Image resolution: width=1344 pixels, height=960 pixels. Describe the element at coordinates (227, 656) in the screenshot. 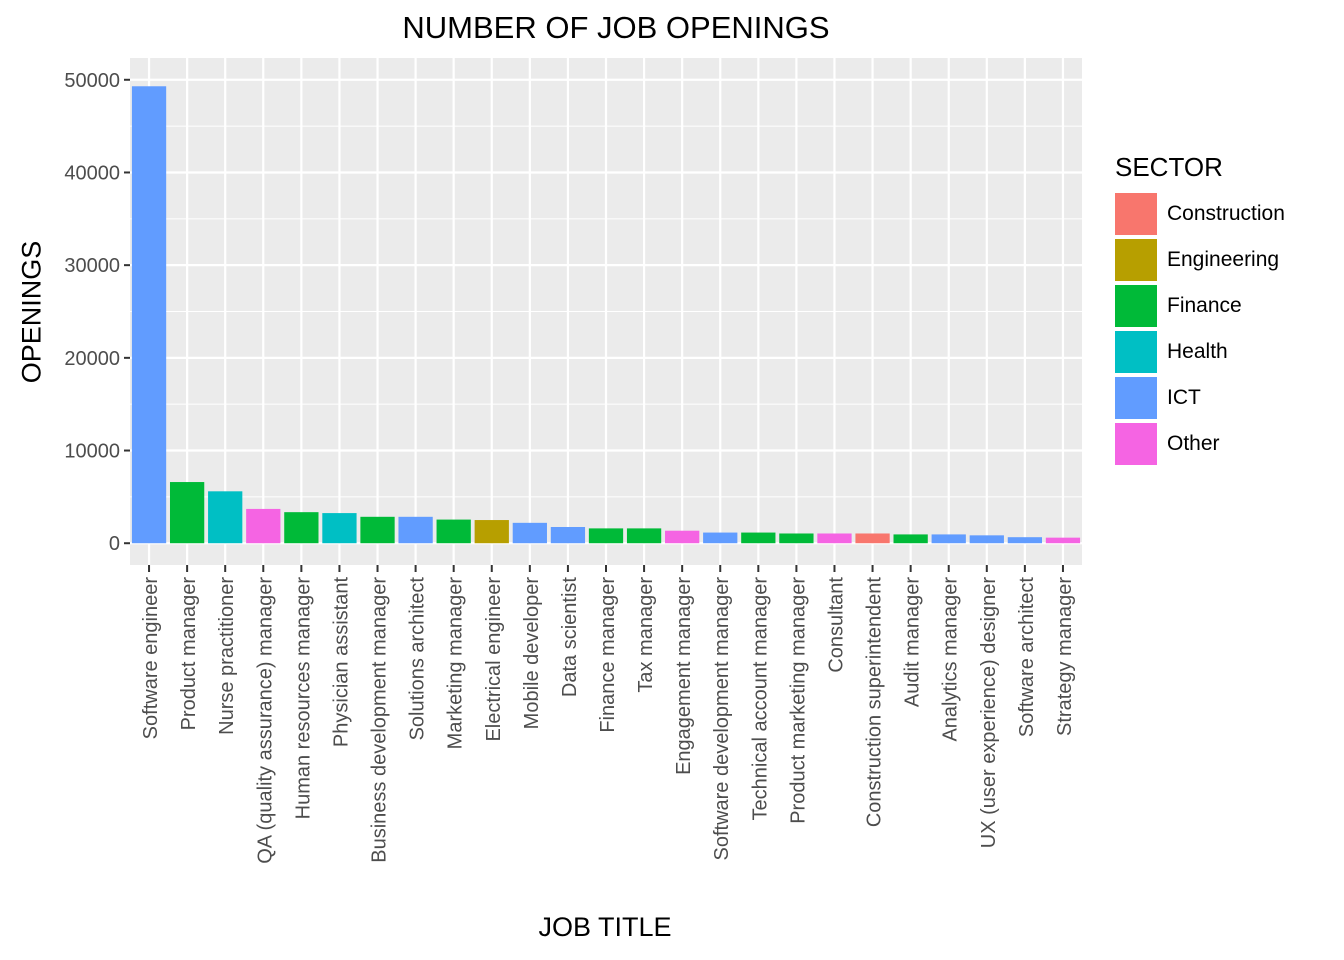

I see `x-tick-label: Nurse practitioner` at that location.